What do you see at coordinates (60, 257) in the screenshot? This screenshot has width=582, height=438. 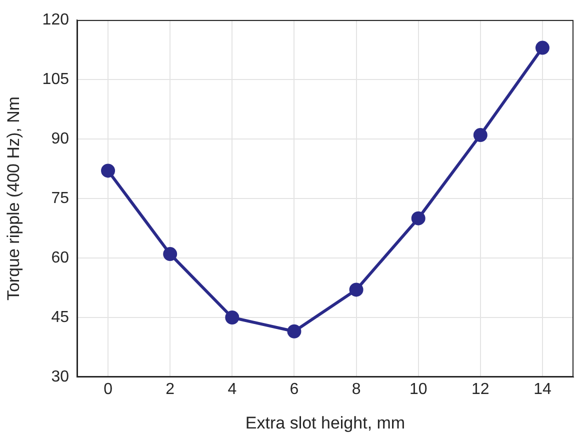 I see `y-tick-label: 60` at bounding box center [60, 257].